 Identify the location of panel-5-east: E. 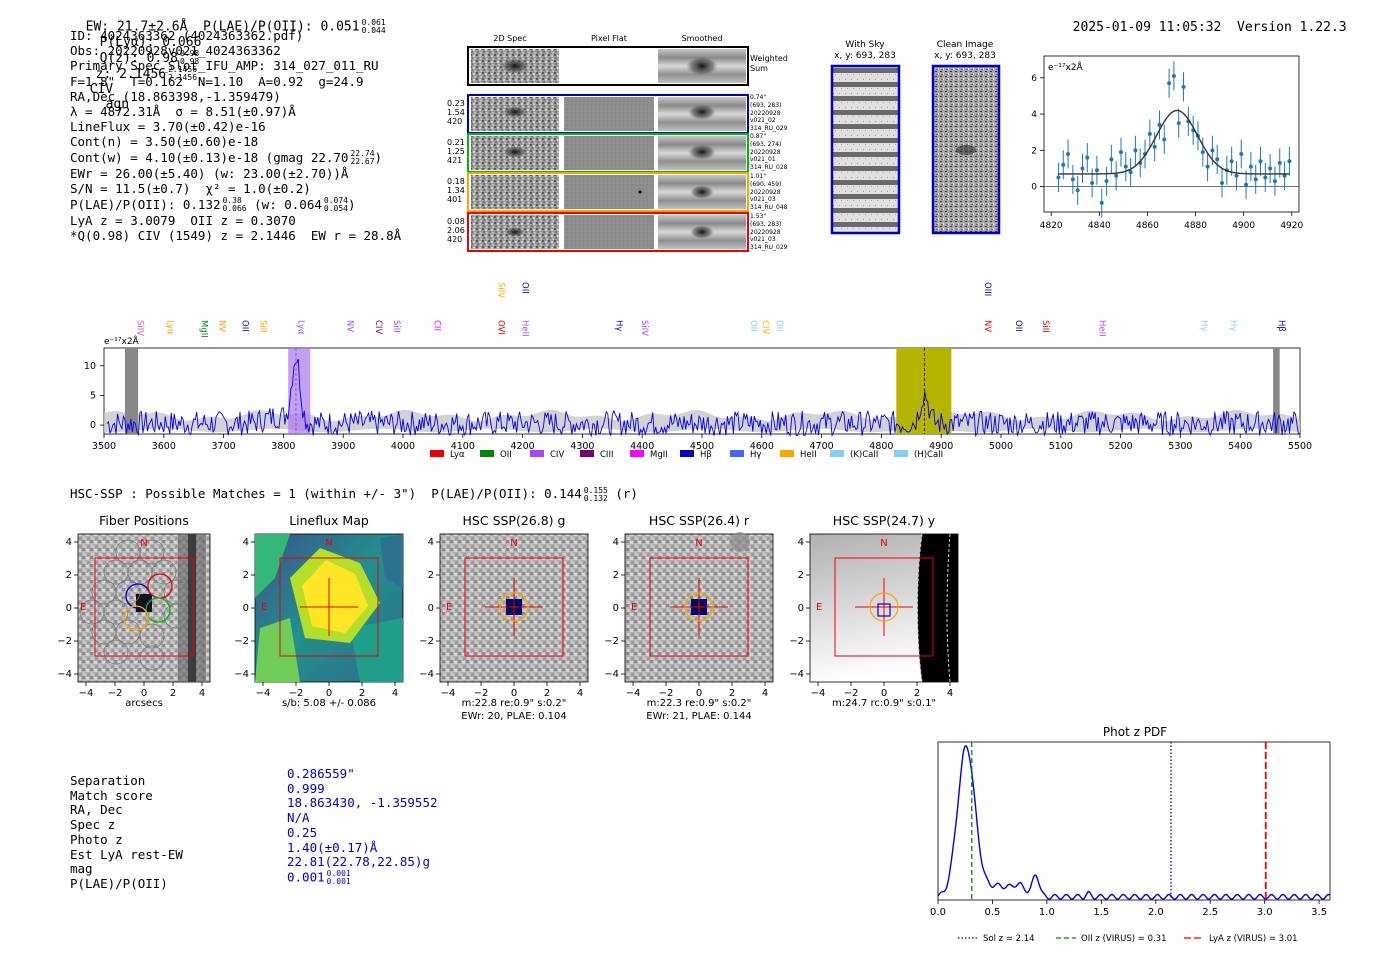
(819, 607).